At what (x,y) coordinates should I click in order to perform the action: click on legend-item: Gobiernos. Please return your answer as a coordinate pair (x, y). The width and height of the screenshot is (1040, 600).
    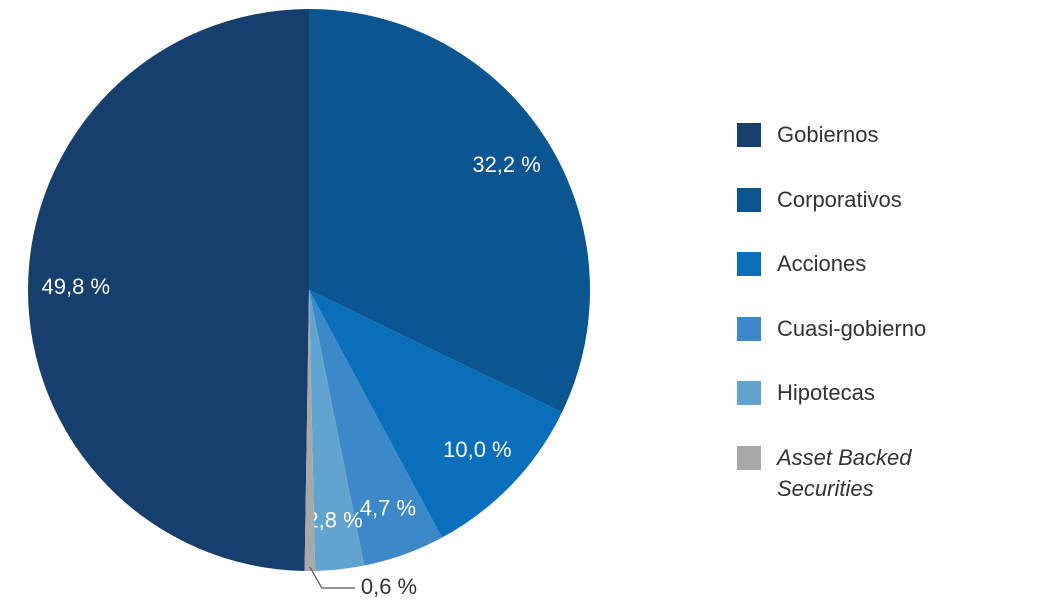
    Looking at the image, I should click on (852, 152).